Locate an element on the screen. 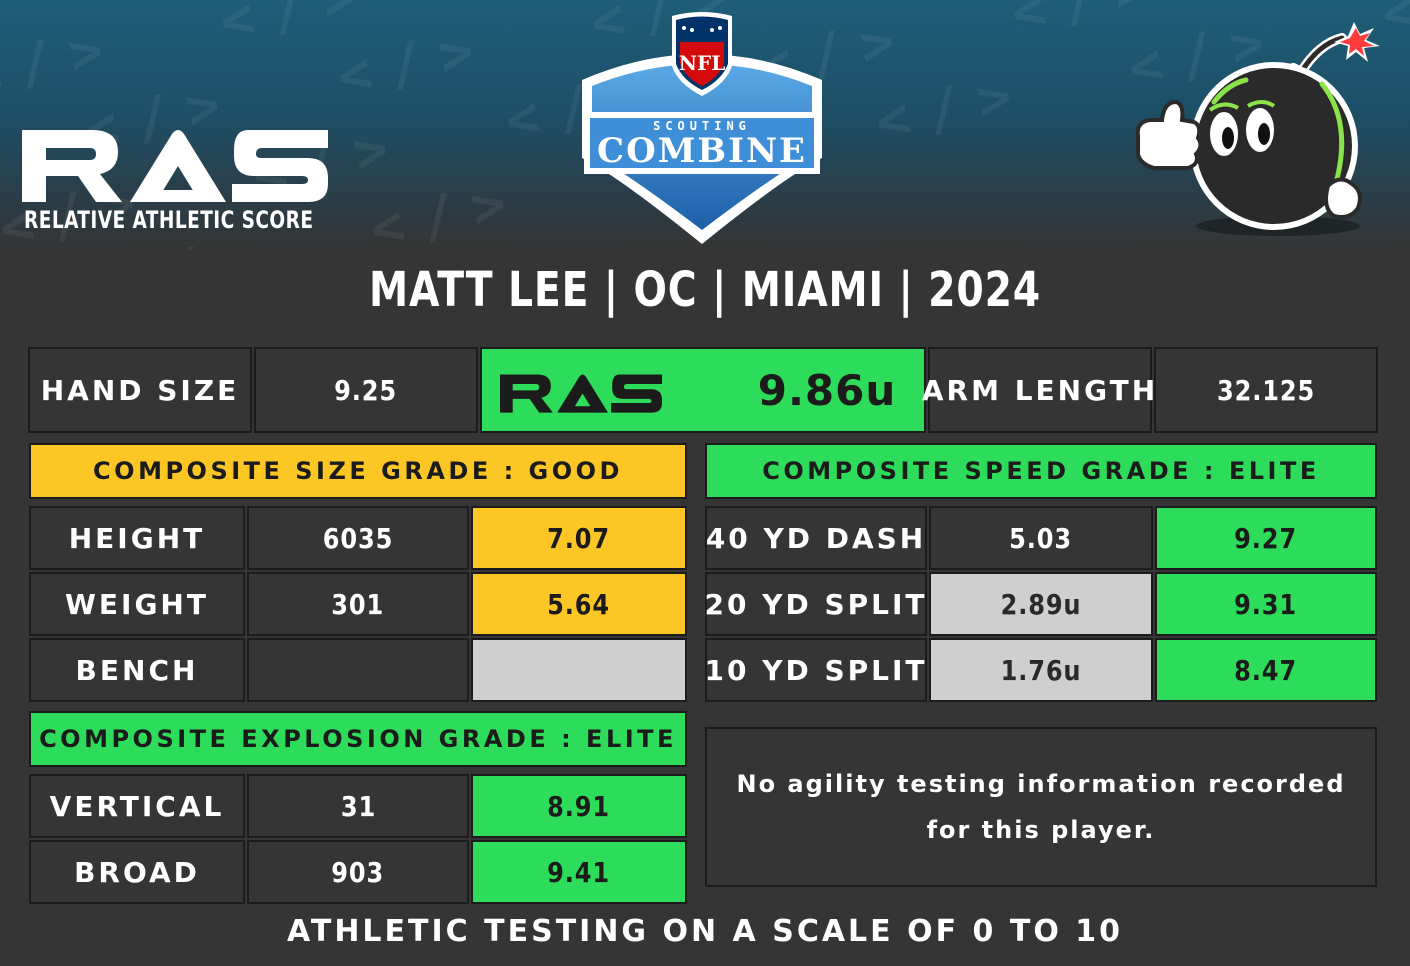 This screenshot has width=1410, height=966. explosion-grade-banner: COMPOSITE EXPLOSION GRADE : ELITE is located at coordinates (358, 739).